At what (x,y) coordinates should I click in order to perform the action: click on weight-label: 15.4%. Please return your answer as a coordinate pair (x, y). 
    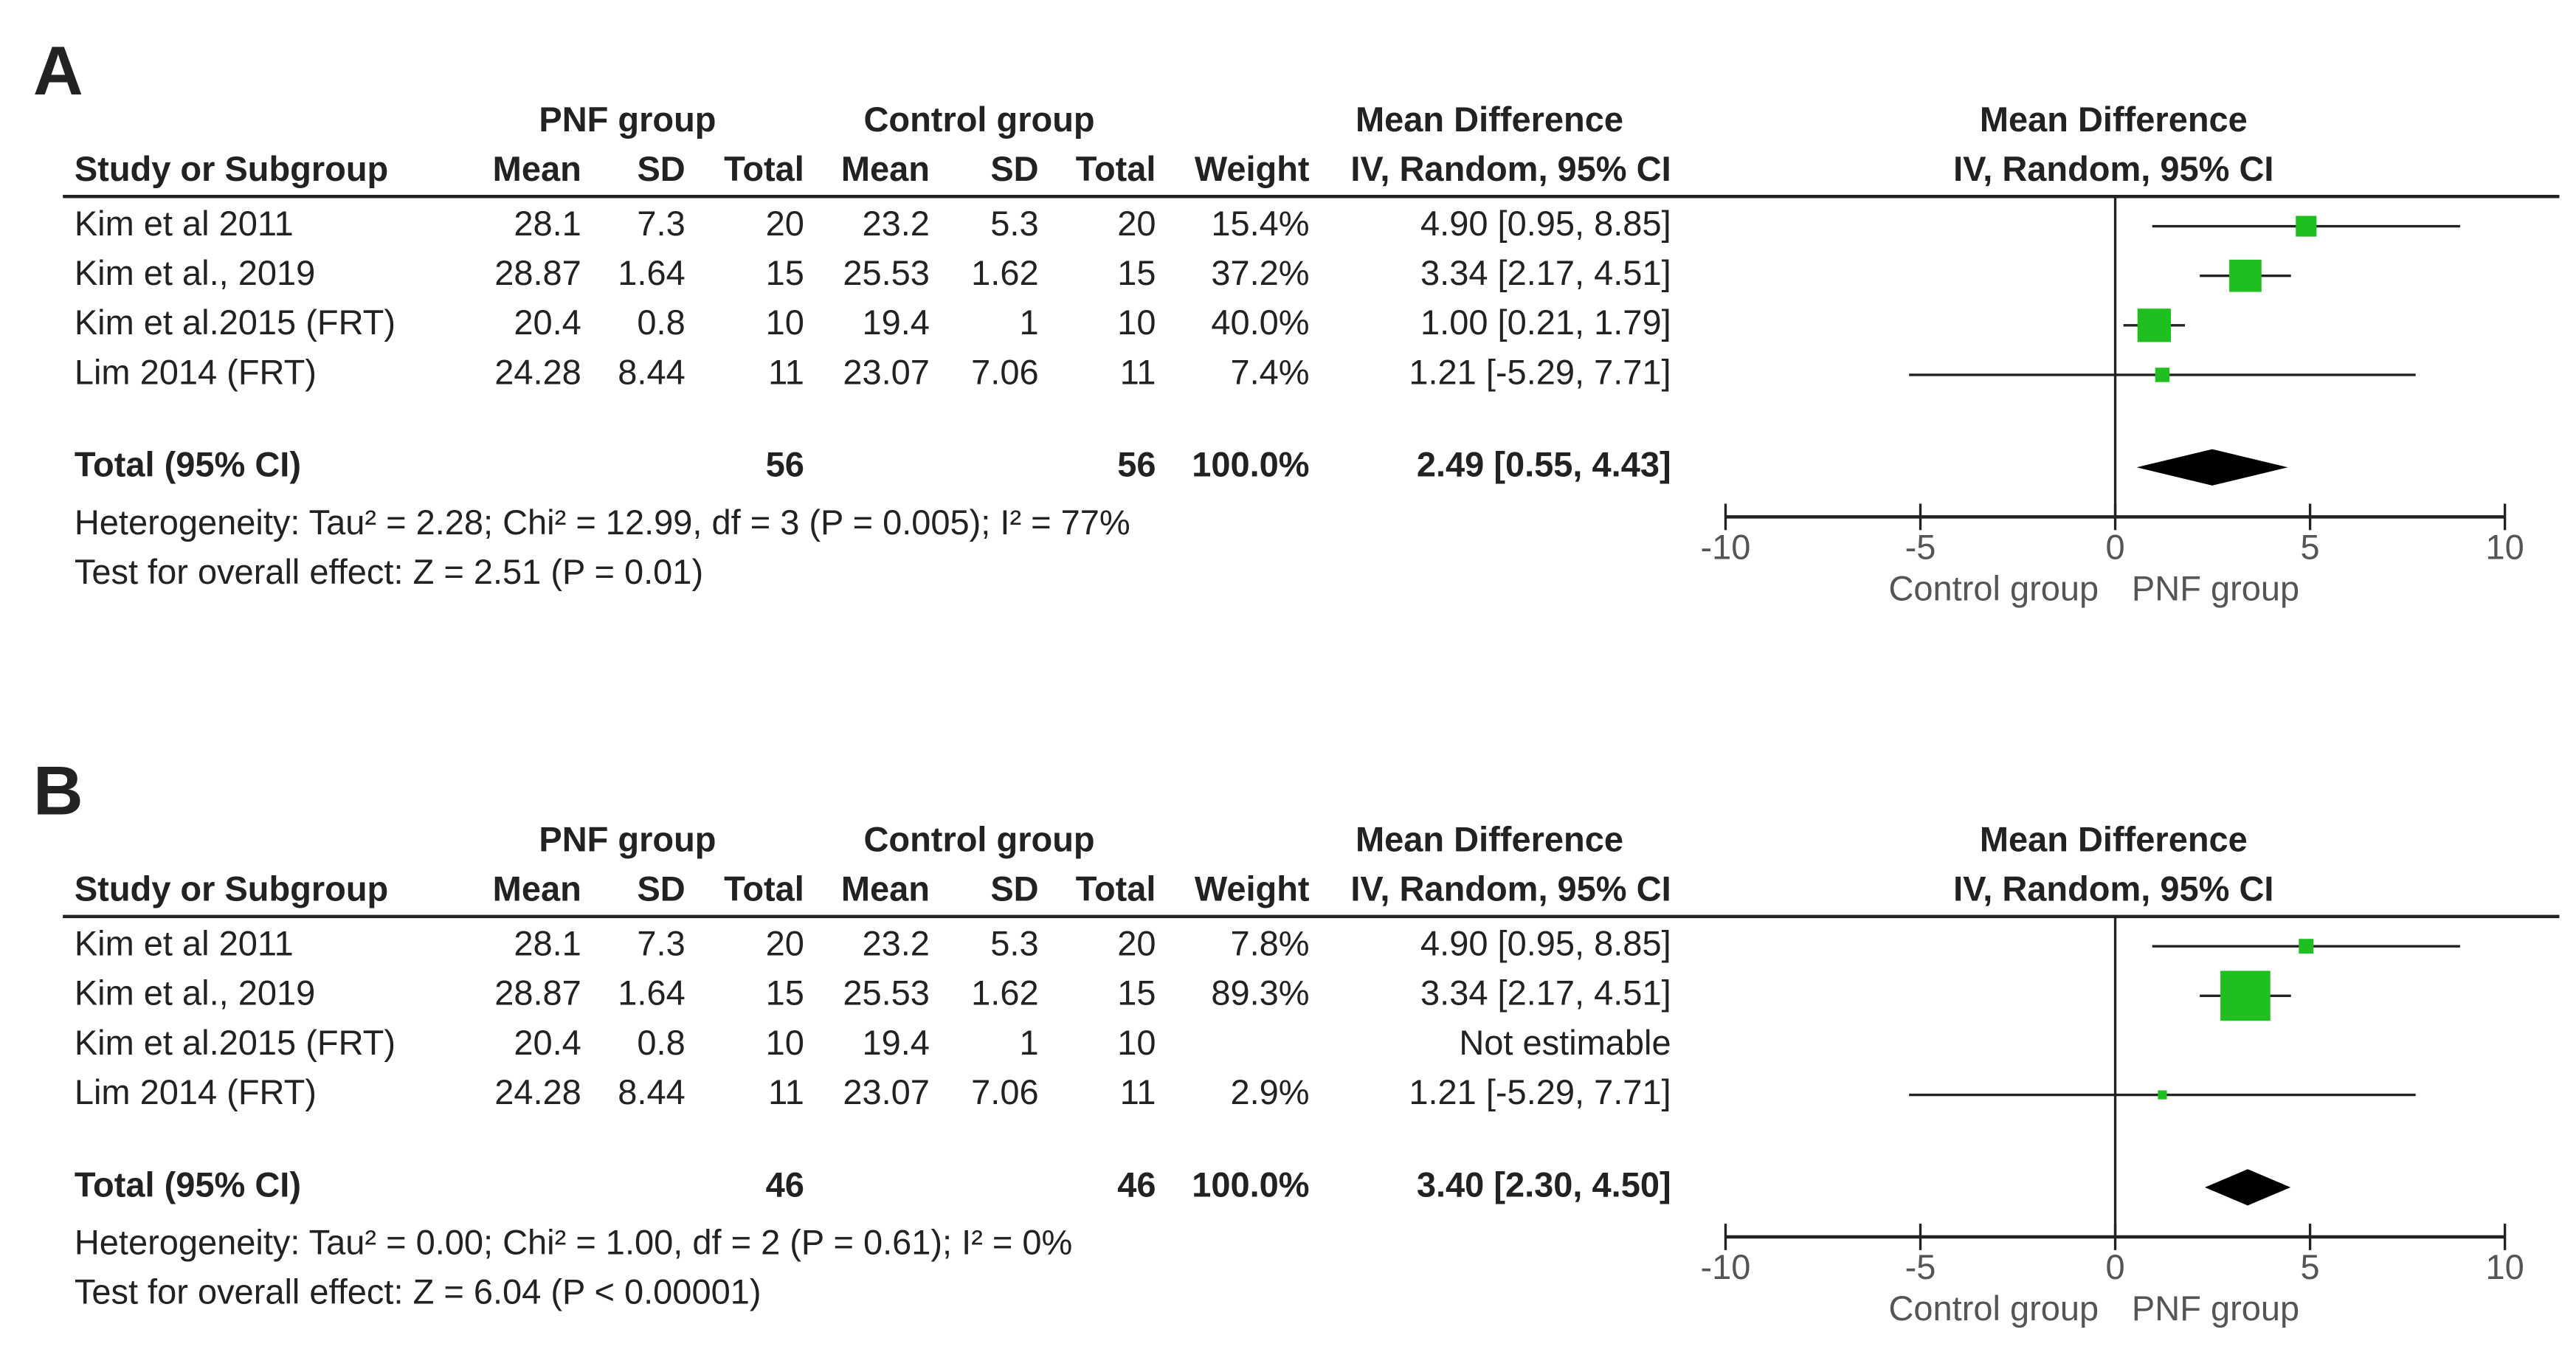
    Looking at the image, I should click on (1260, 223).